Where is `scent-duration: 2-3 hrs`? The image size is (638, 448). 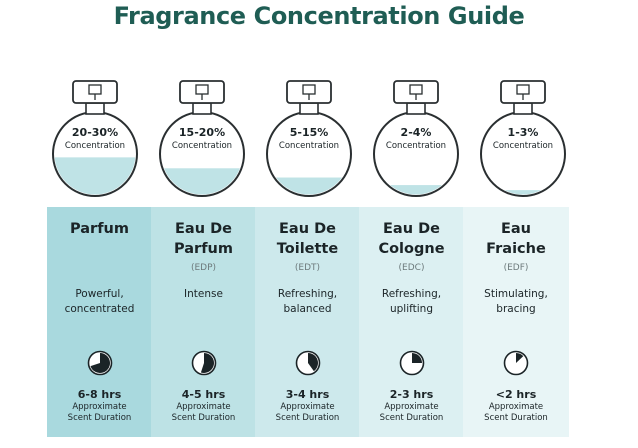 scent-duration: 2-3 hrs is located at coordinates (411, 394).